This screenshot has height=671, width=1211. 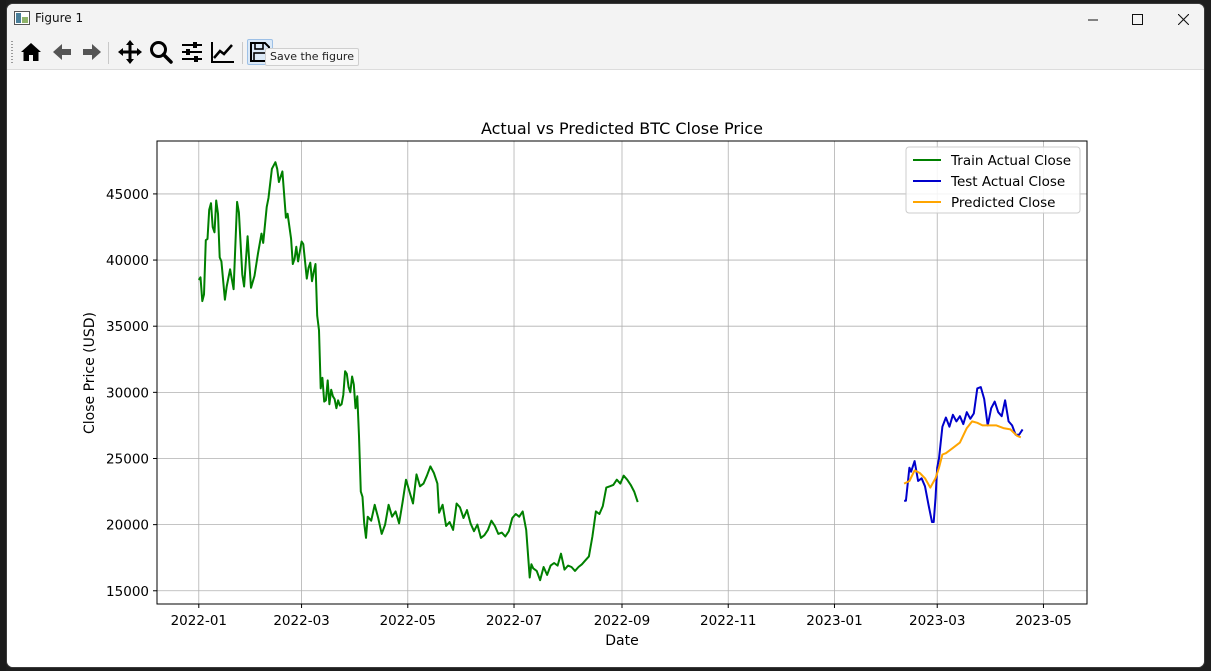 I want to click on legend-label: Train Actual Close, so click(x=1010, y=161).